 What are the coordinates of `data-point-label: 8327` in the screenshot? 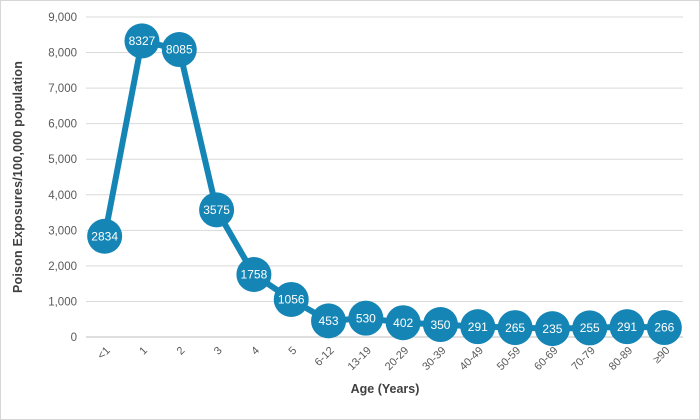 It's located at (142, 41).